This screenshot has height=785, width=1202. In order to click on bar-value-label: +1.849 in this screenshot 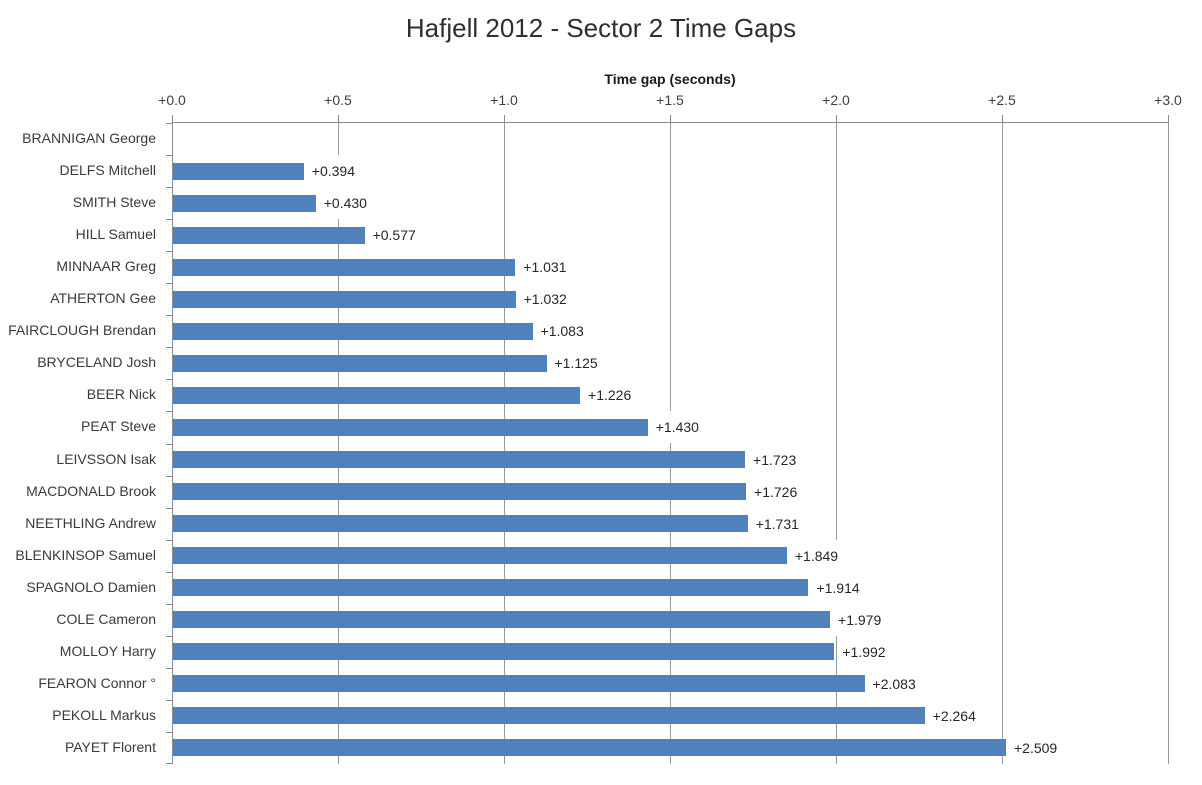, I will do `click(816, 555)`.